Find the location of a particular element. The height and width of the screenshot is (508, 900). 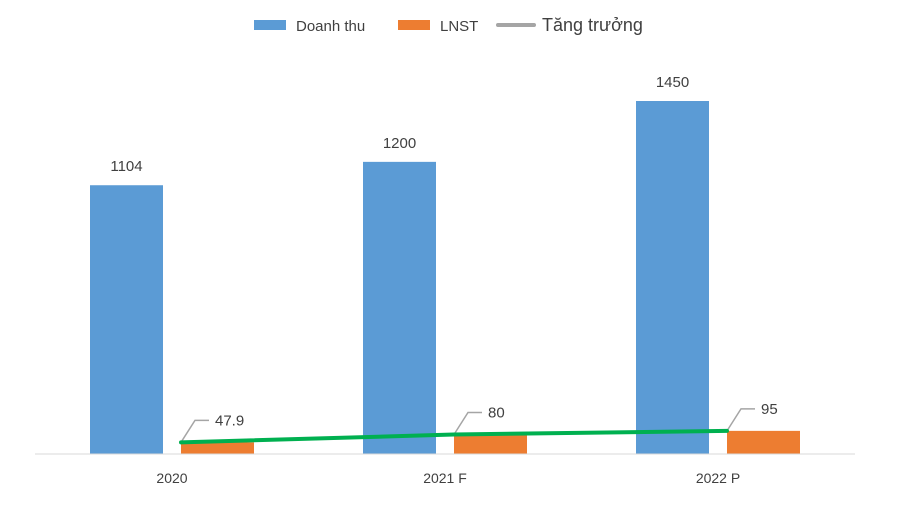

legend-swatch-lnst is located at coordinates (414, 25).